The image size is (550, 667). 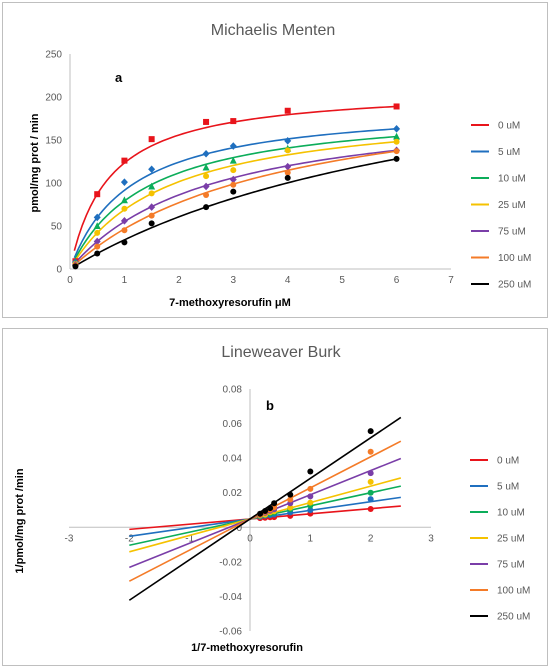 What do you see at coordinates (230, 303) in the screenshot?
I see `x-axis-label: 7-methoxyresorufin μM` at bounding box center [230, 303].